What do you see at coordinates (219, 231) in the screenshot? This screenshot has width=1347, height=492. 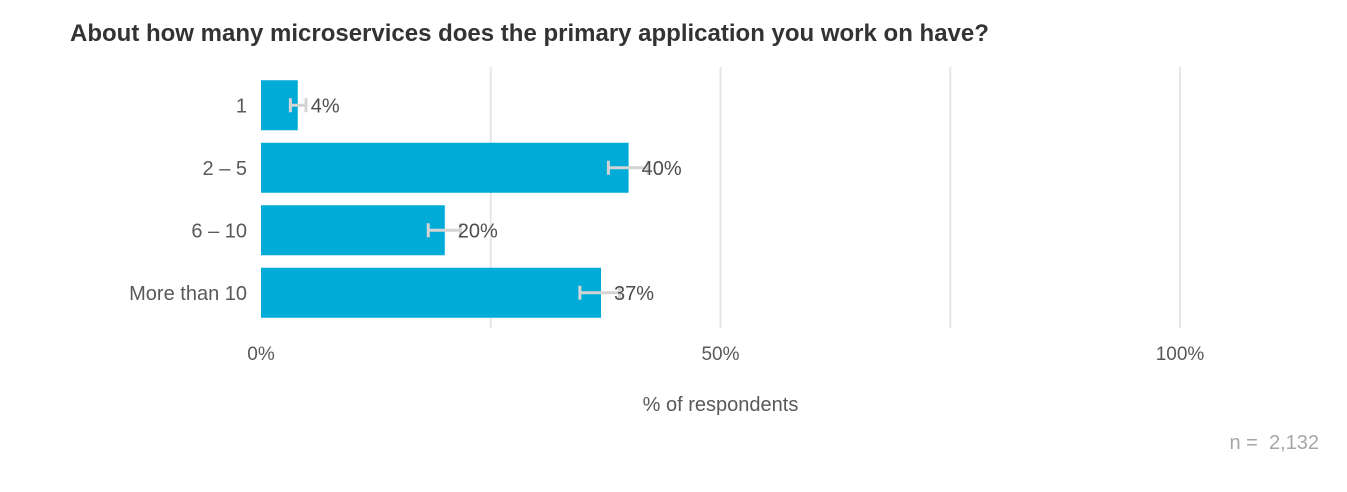 I see `category-label: 6 – 10` at bounding box center [219, 231].